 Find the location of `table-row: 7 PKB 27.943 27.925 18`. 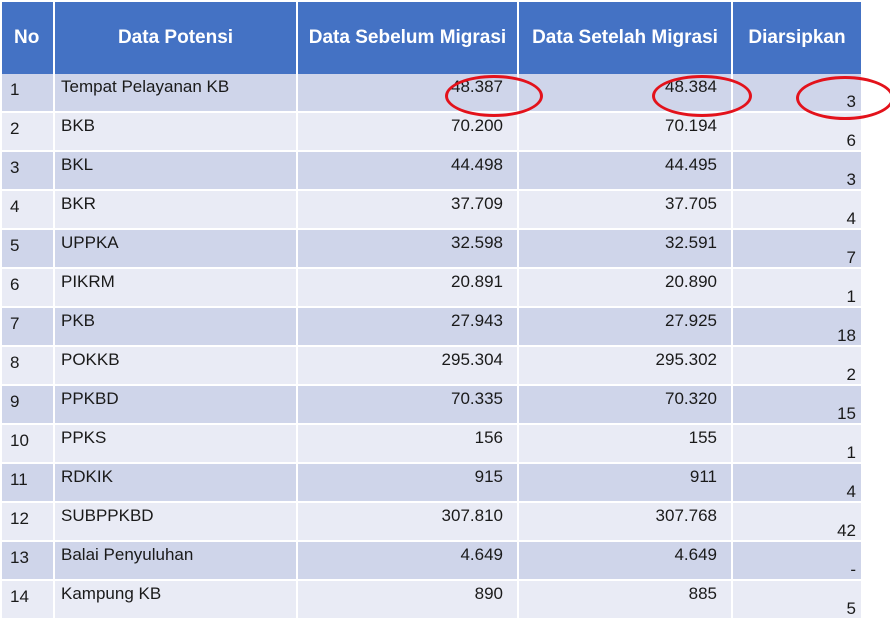

table-row: 7 PKB 27.943 27.925 18 is located at coordinates (432, 327).